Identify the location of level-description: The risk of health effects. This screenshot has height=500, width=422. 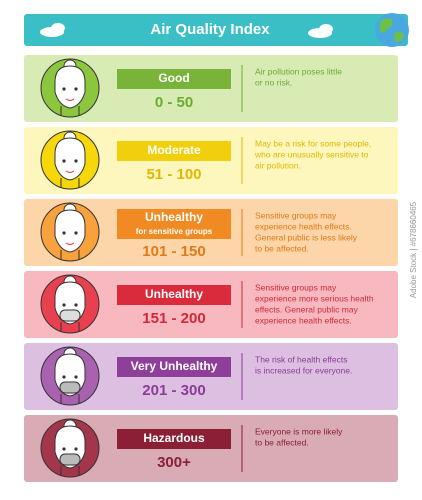
(301, 359).